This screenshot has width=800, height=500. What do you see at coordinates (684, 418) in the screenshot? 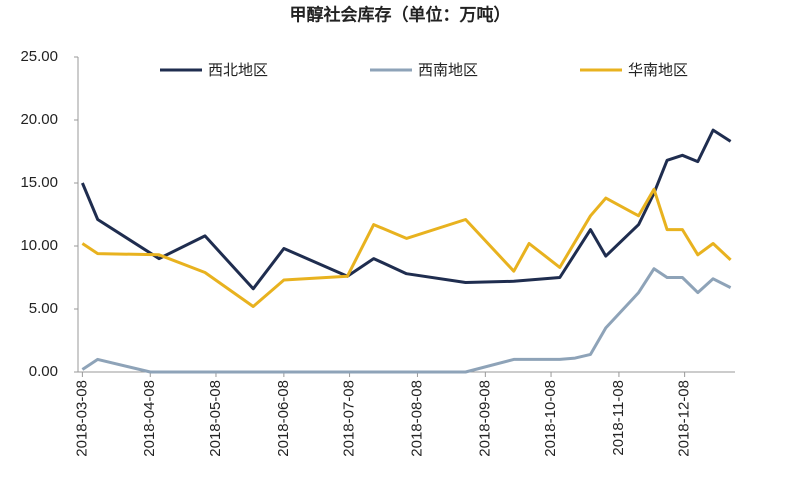
I see `x-tick-label: 2018-12-08` at bounding box center [684, 418].